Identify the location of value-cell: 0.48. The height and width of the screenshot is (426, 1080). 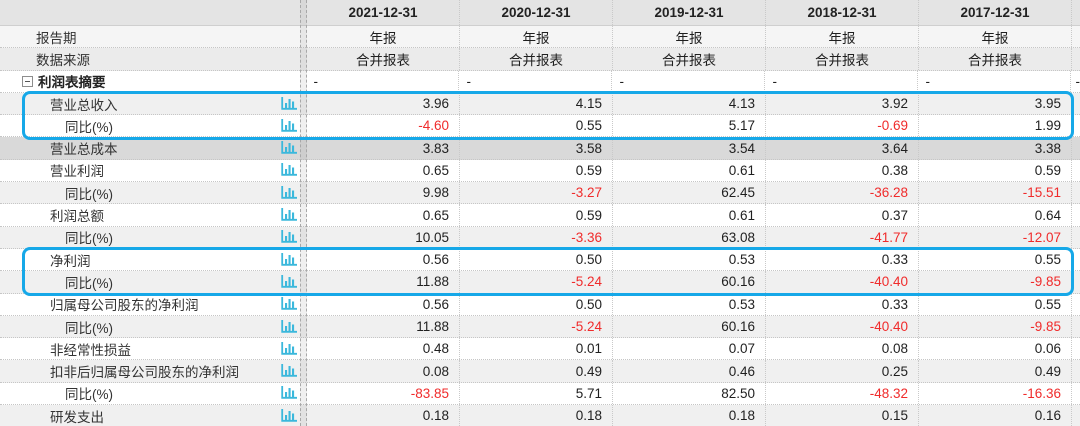
(383, 349).